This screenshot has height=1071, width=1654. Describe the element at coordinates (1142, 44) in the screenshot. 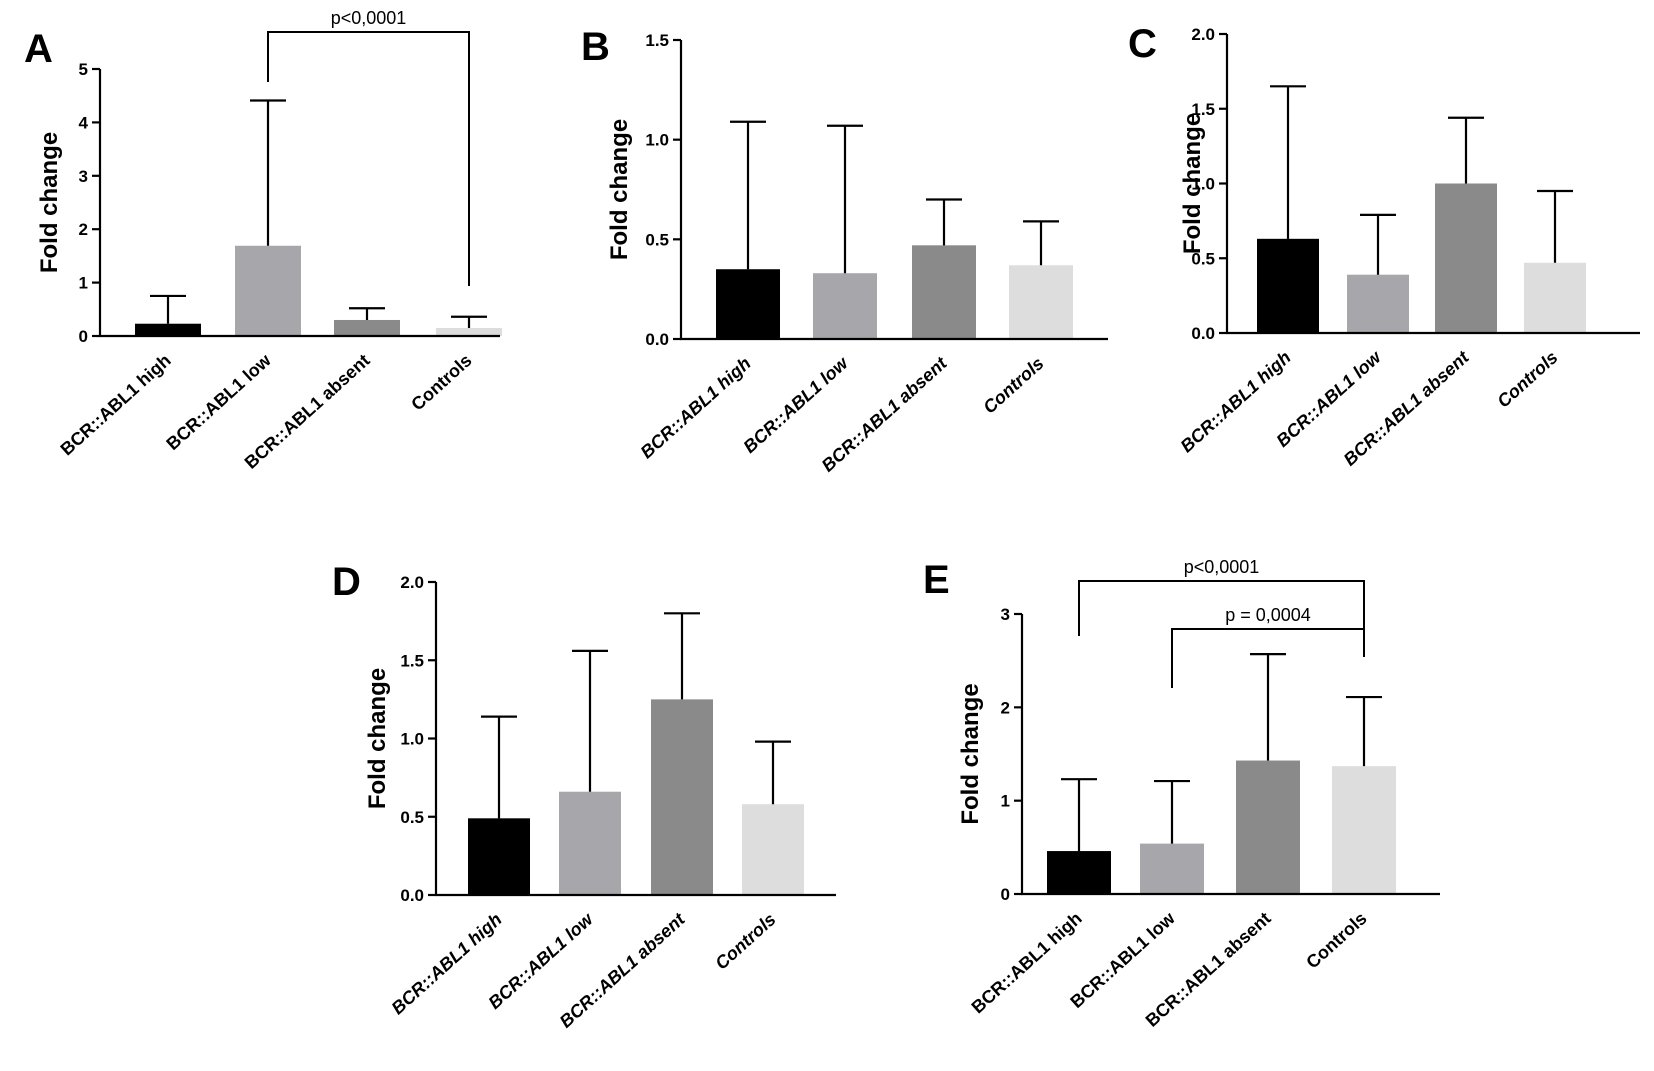

I see `panel-letter: C` at that location.